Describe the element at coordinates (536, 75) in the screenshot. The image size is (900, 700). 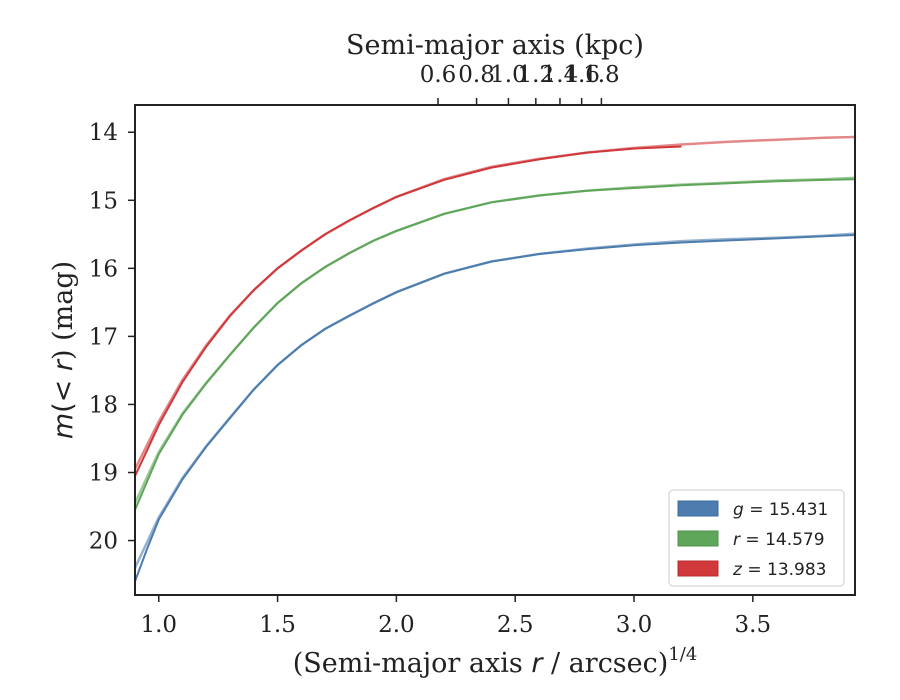
I see `top-tick-label: 1.2` at that location.